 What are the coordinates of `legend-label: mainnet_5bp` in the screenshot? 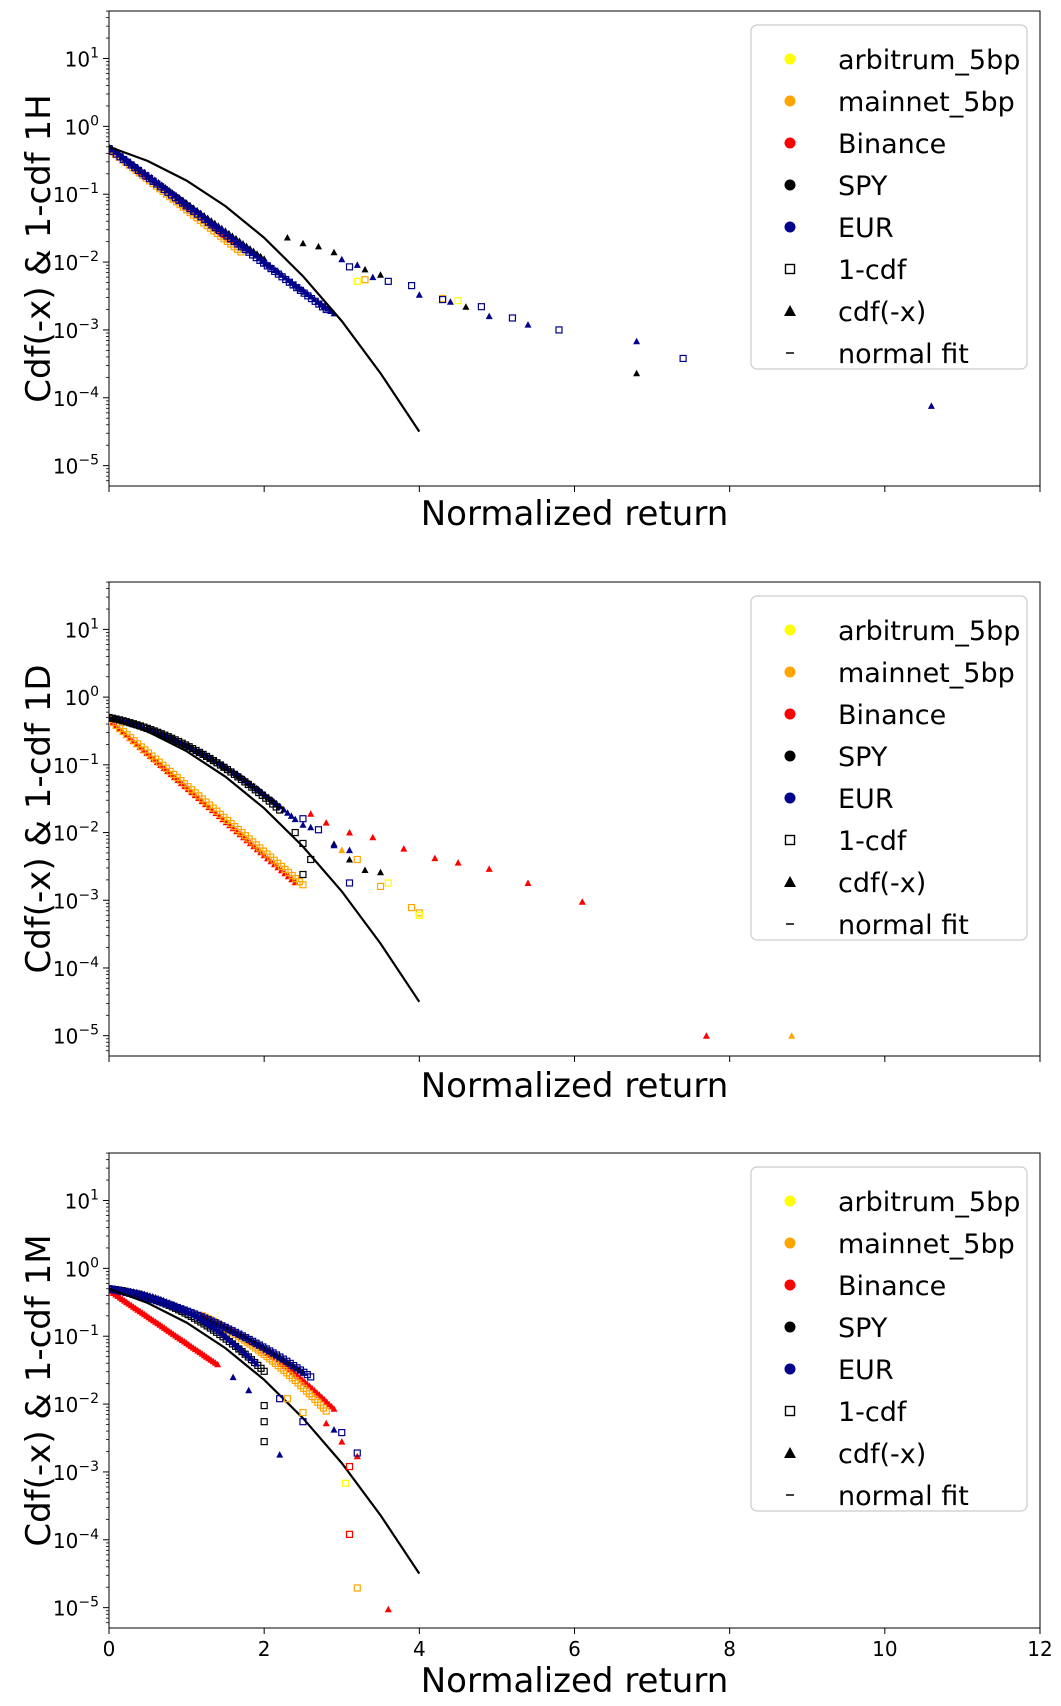 It's located at (926, 673).